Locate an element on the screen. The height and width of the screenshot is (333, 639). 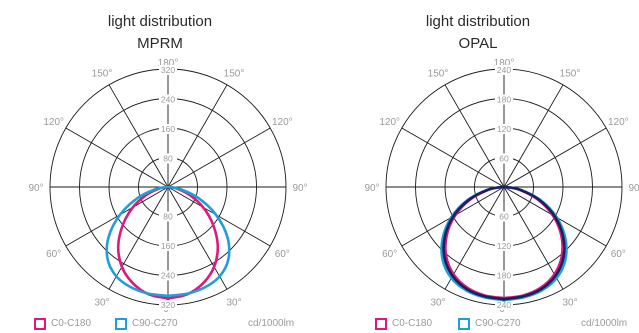
chart-subtitle: OPAL is located at coordinates (478, 43).